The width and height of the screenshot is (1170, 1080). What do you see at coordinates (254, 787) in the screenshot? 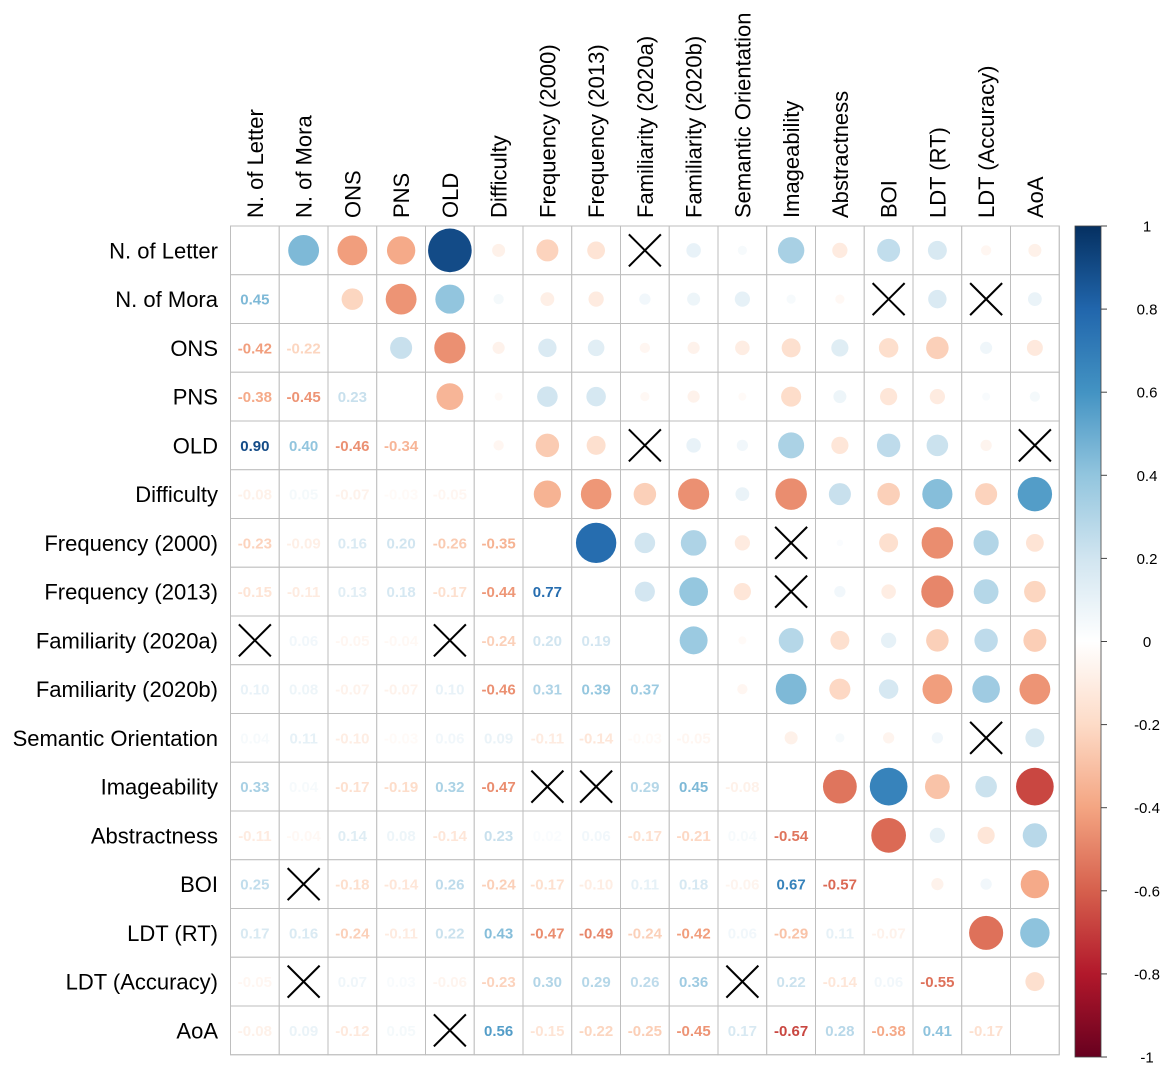
I see `correlation-value-label: 0.33` at bounding box center [254, 787].